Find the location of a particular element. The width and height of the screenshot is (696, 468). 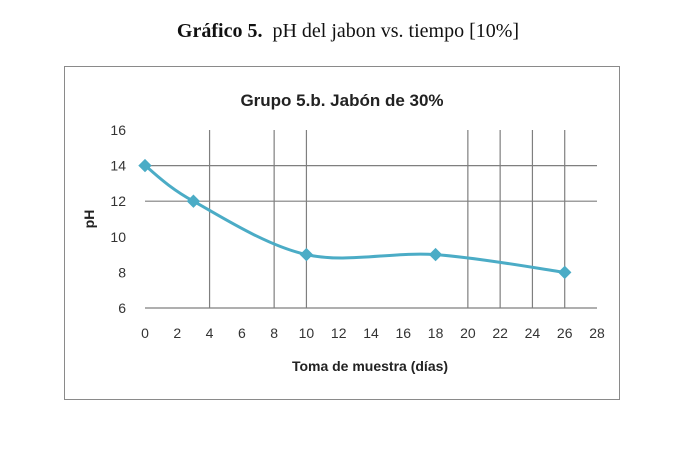

caption-text: pH del jabon vs. tiempo [10%] is located at coordinates (396, 31).